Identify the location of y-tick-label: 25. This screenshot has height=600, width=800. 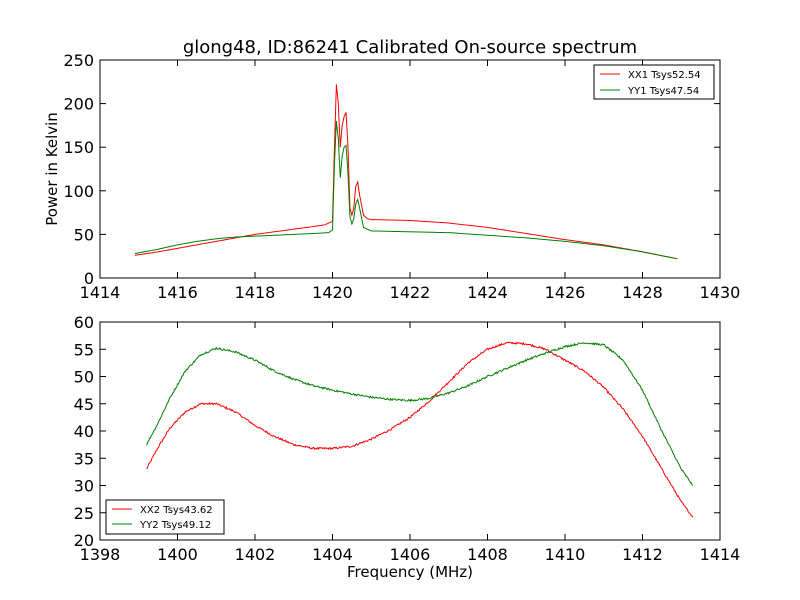
(84, 513).